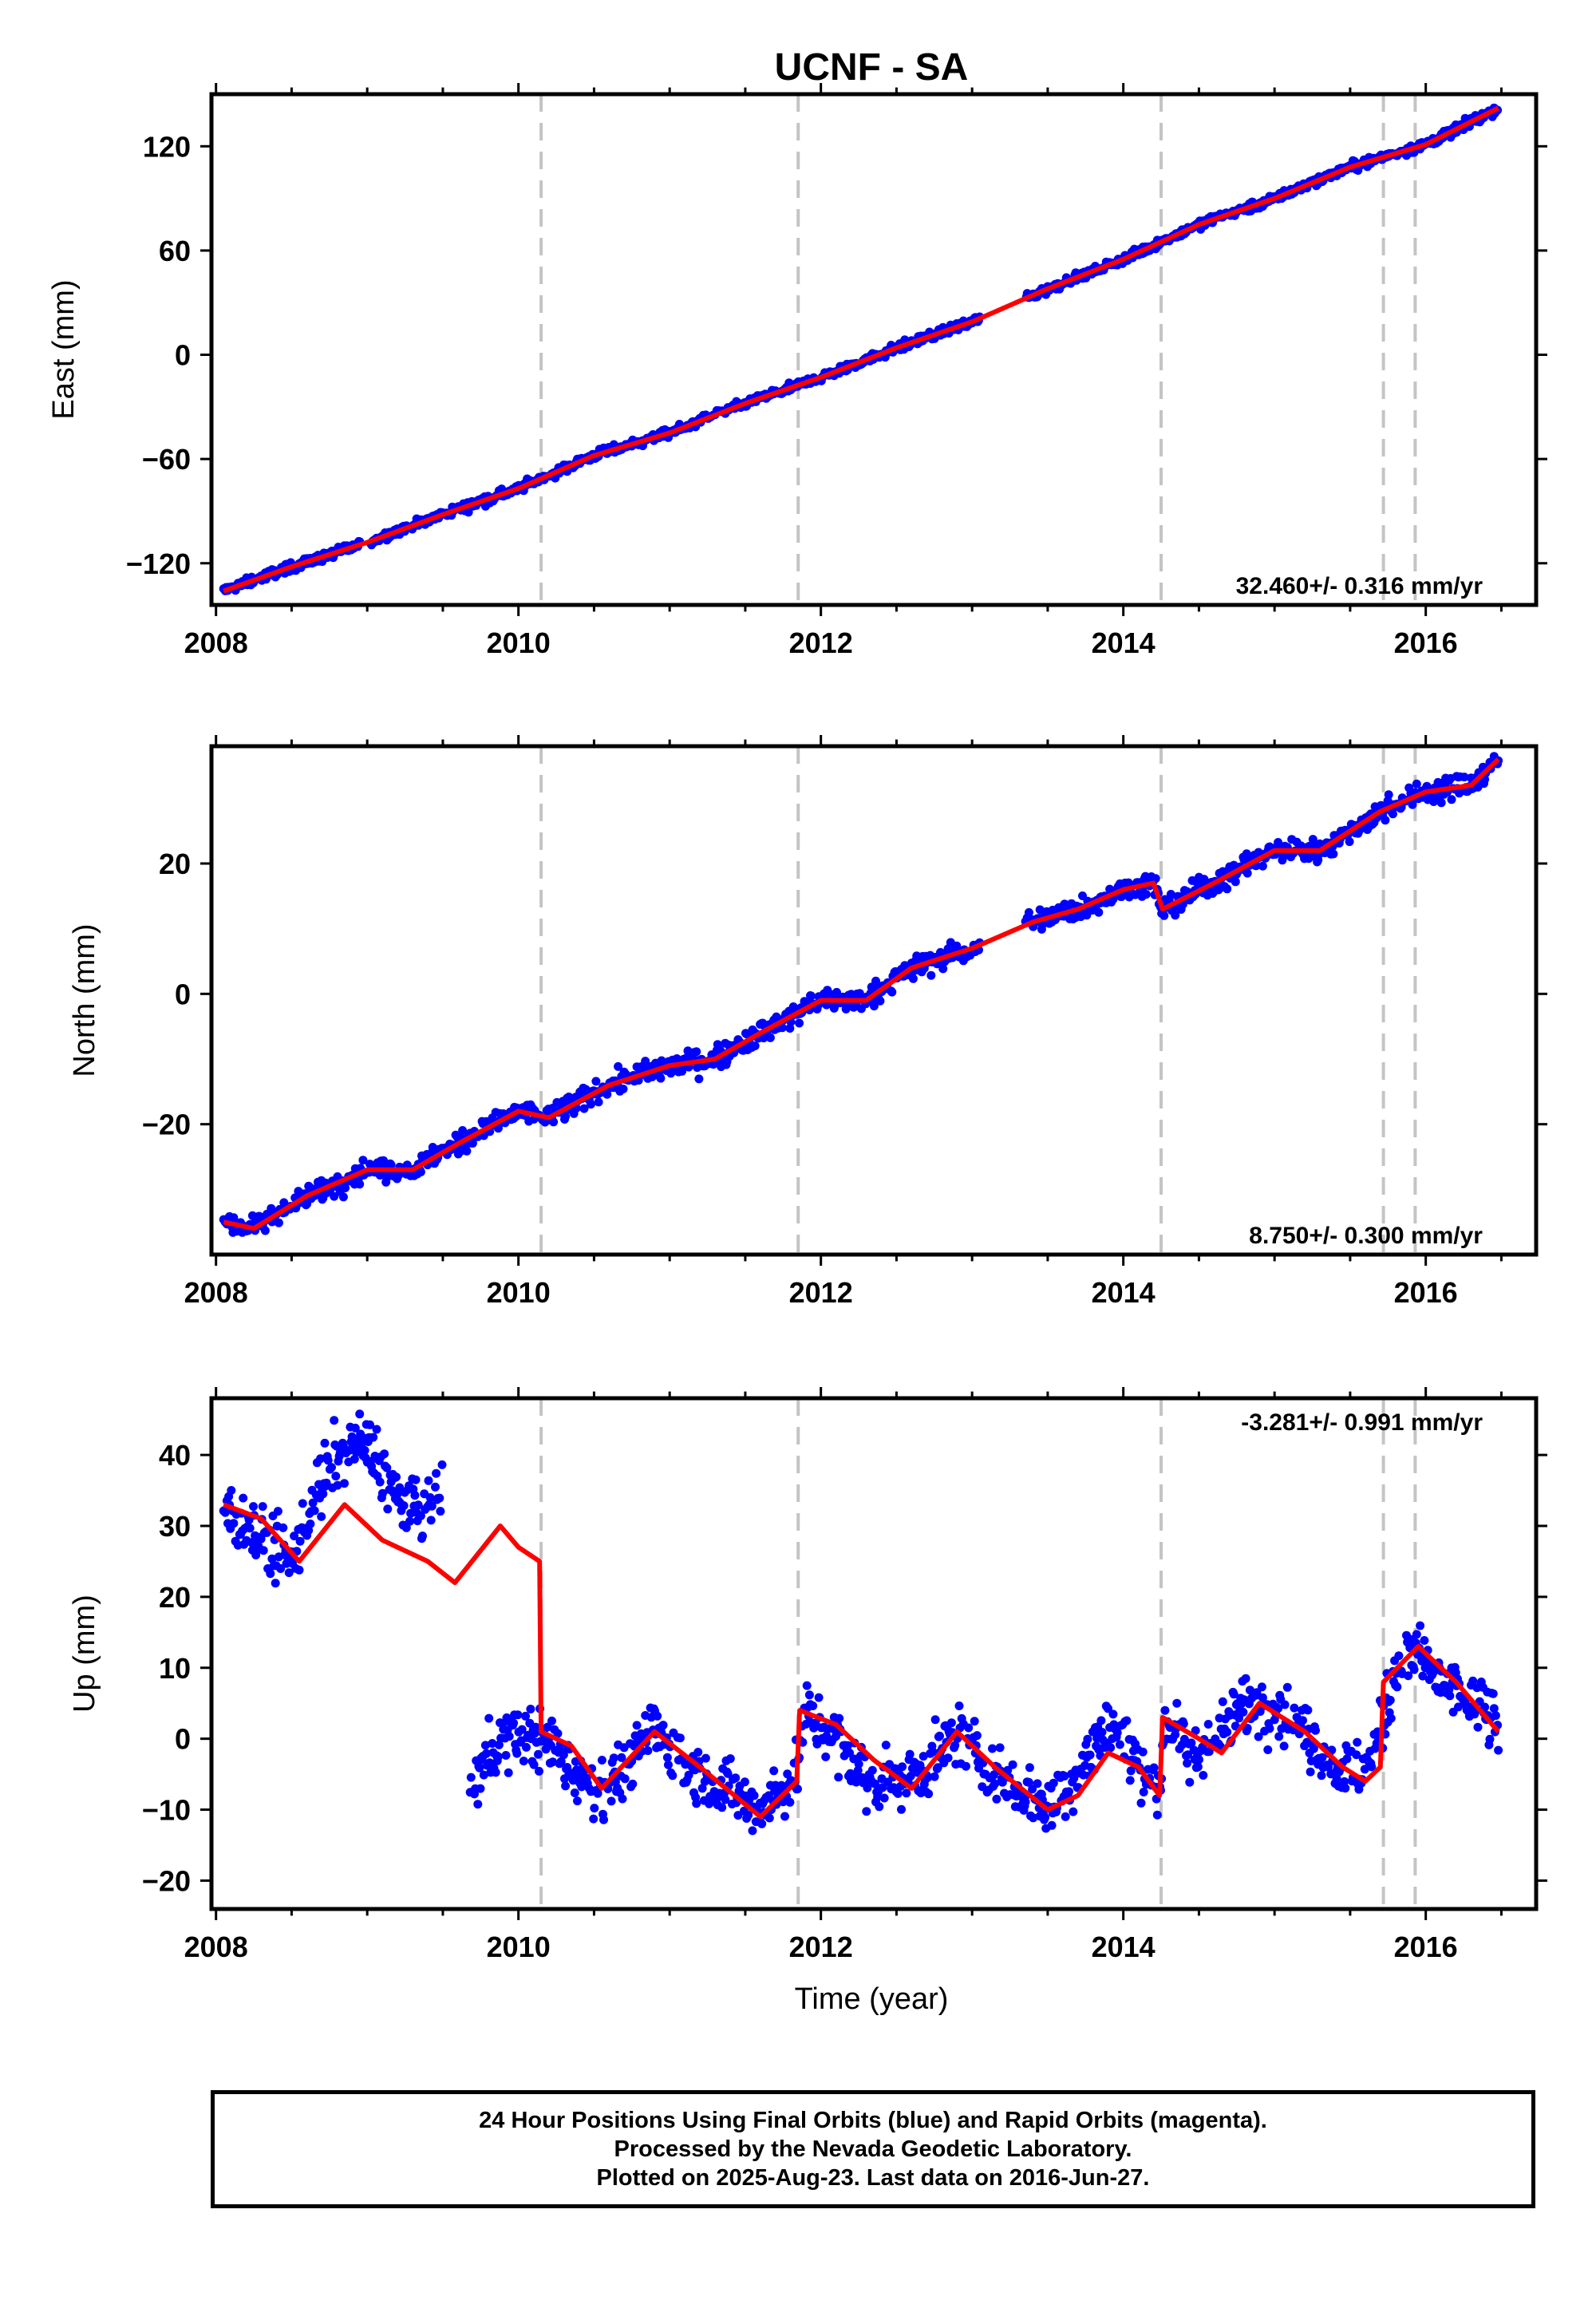 The image size is (1596, 2316). What do you see at coordinates (216, 642) in the screenshot?
I see `x-tick-label: 2008` at bounding box center [216, 642].